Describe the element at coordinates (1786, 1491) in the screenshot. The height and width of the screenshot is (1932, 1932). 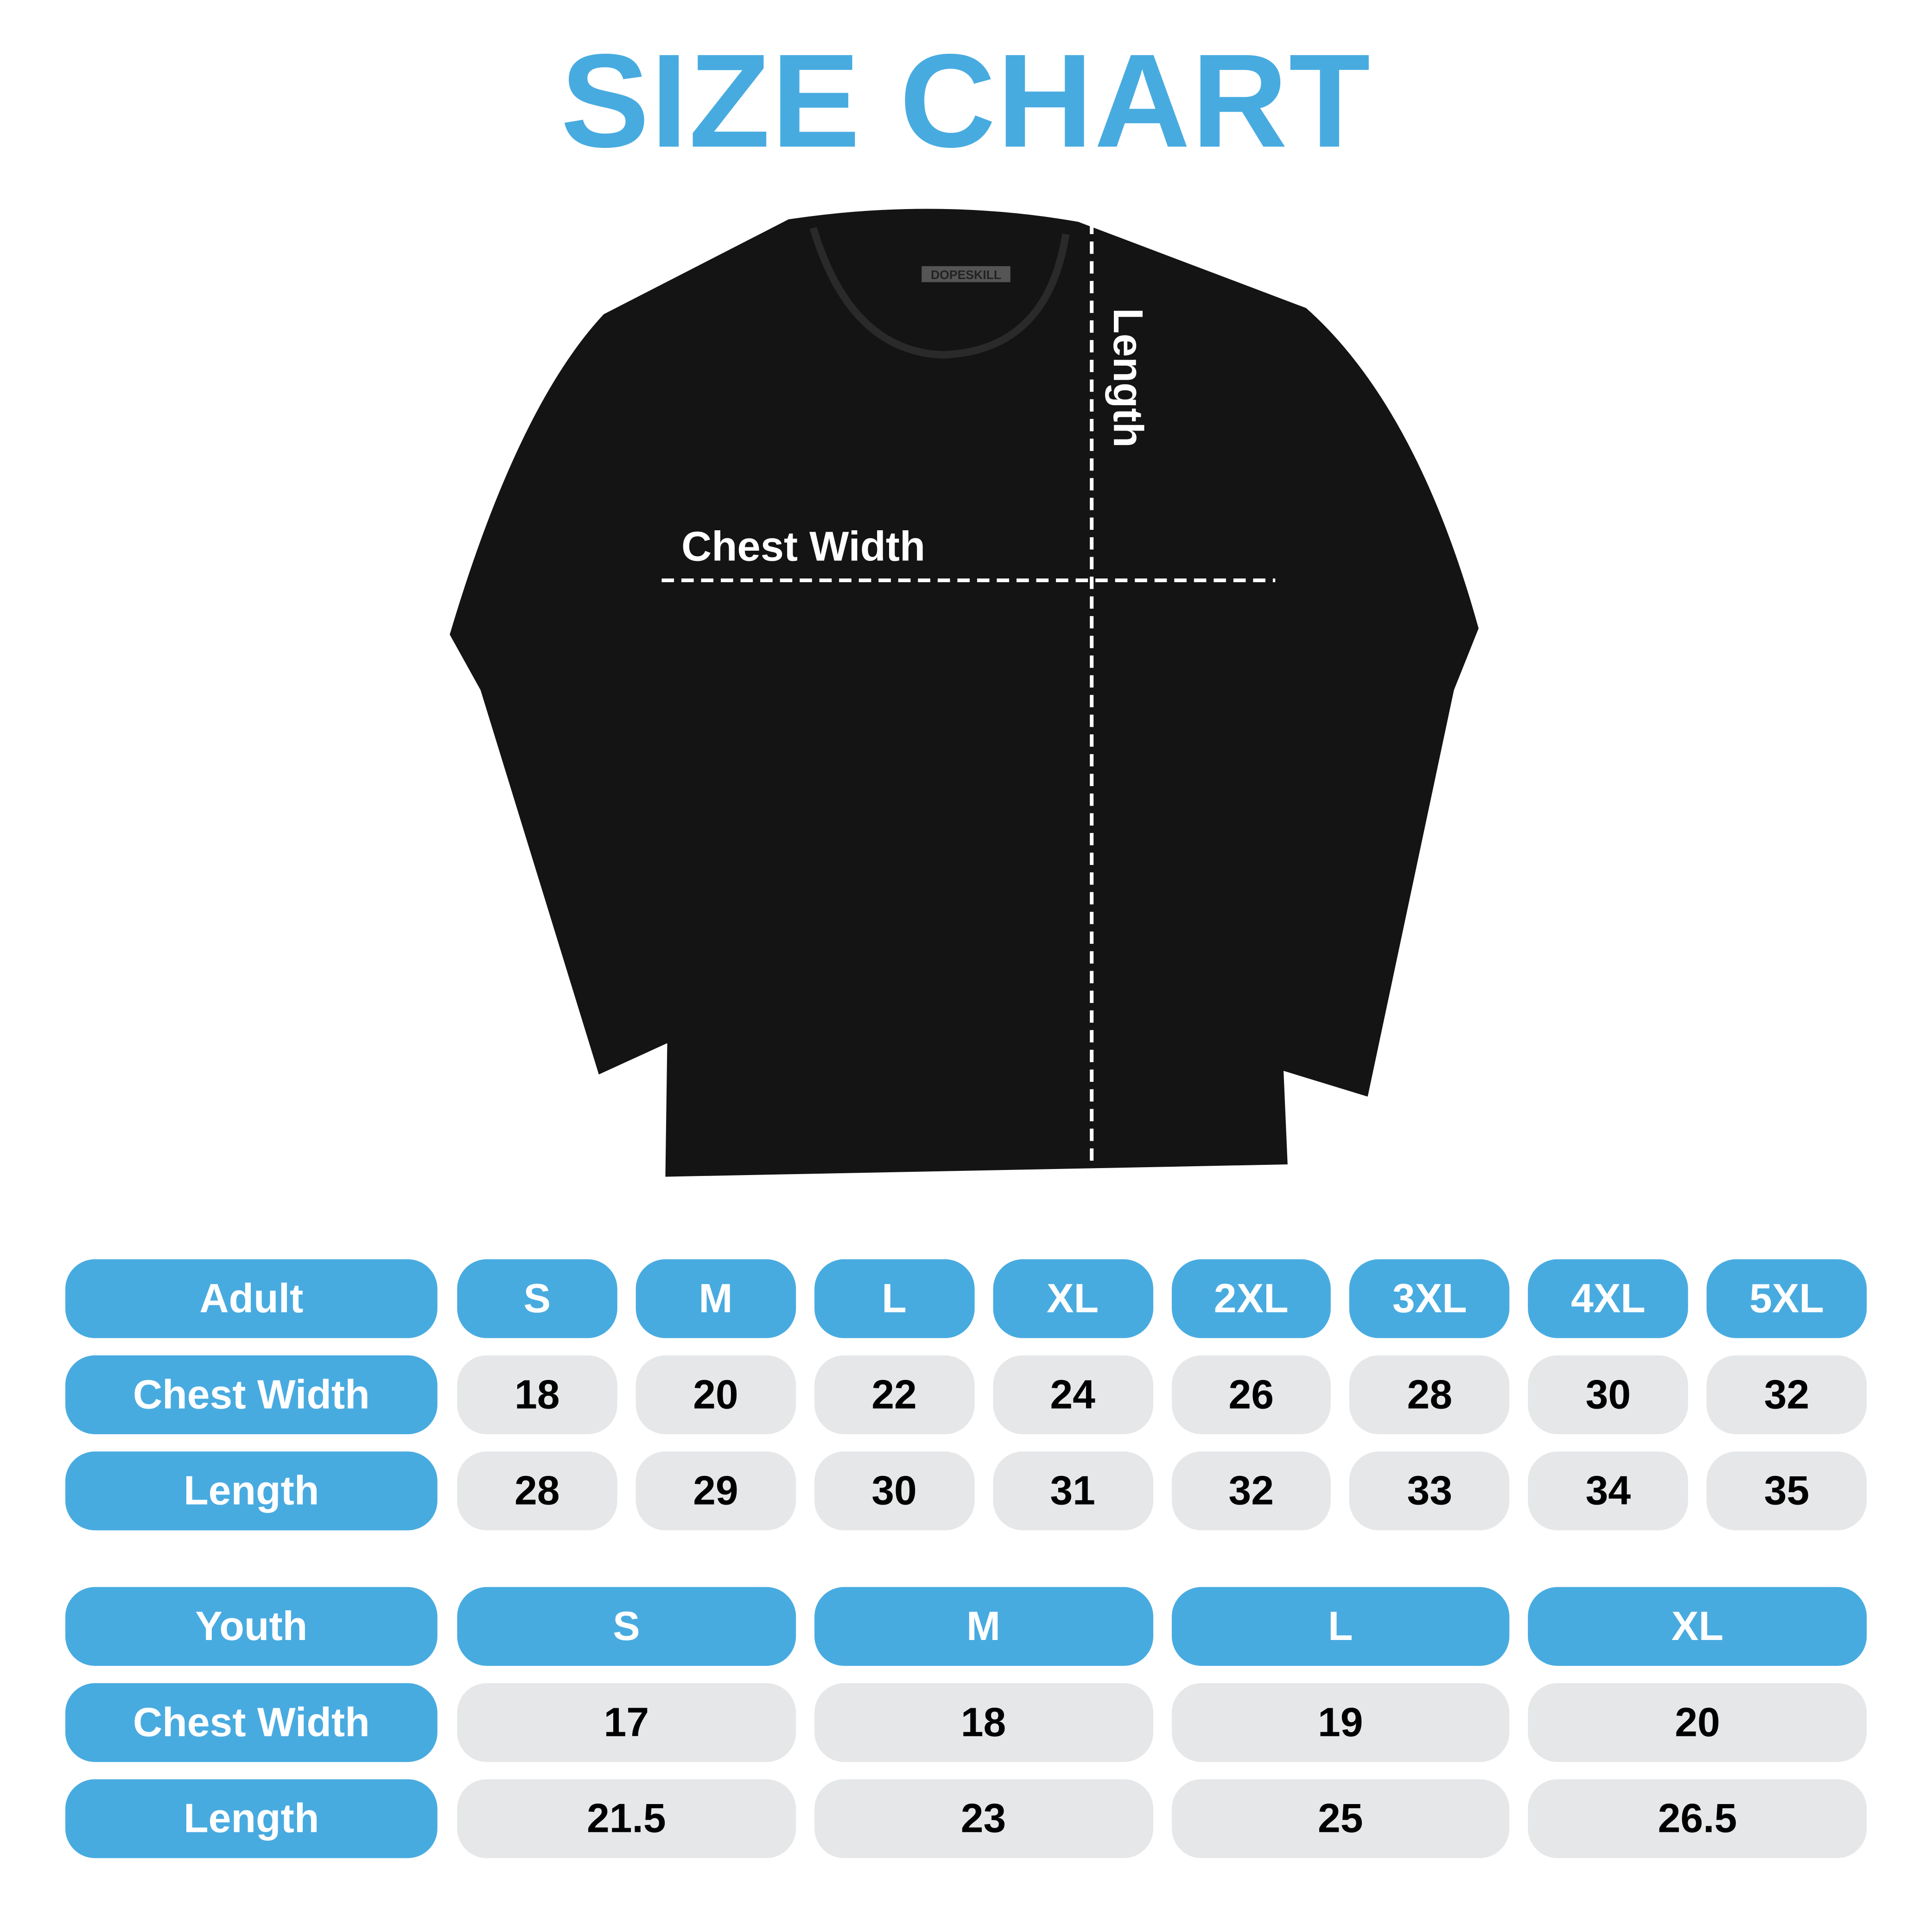
I see `adult-value-cell: 35` at that location.